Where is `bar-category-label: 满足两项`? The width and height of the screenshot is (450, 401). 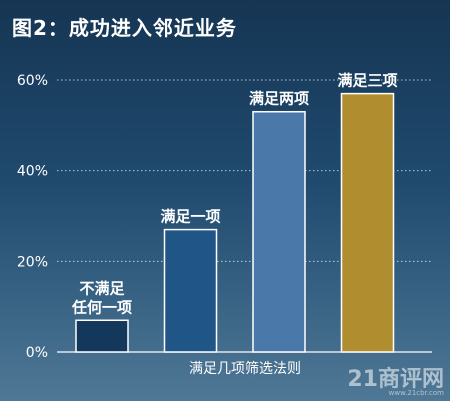
bar-category-label: 满足两项 is located at coordinates (279, 99).